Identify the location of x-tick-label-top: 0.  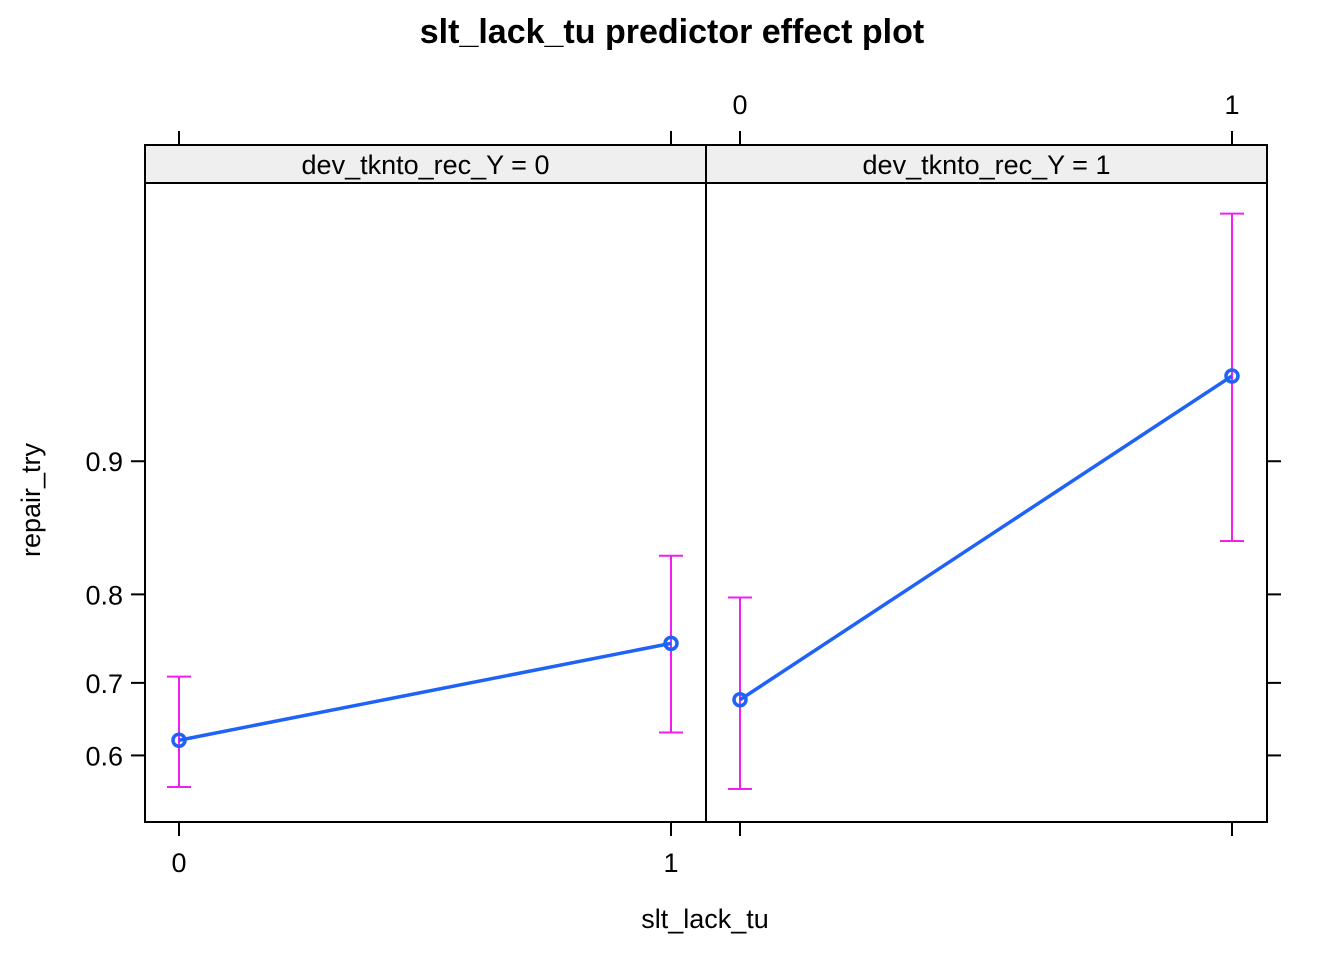
(739, 105).